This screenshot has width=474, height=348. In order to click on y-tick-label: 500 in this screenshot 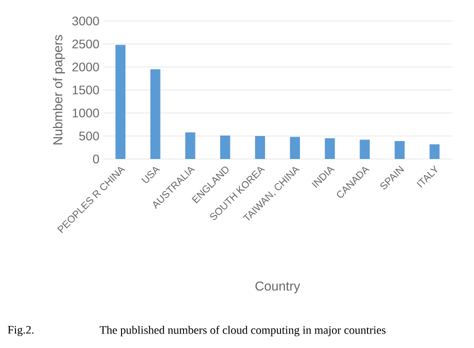, I will do `click(89, 136)`.